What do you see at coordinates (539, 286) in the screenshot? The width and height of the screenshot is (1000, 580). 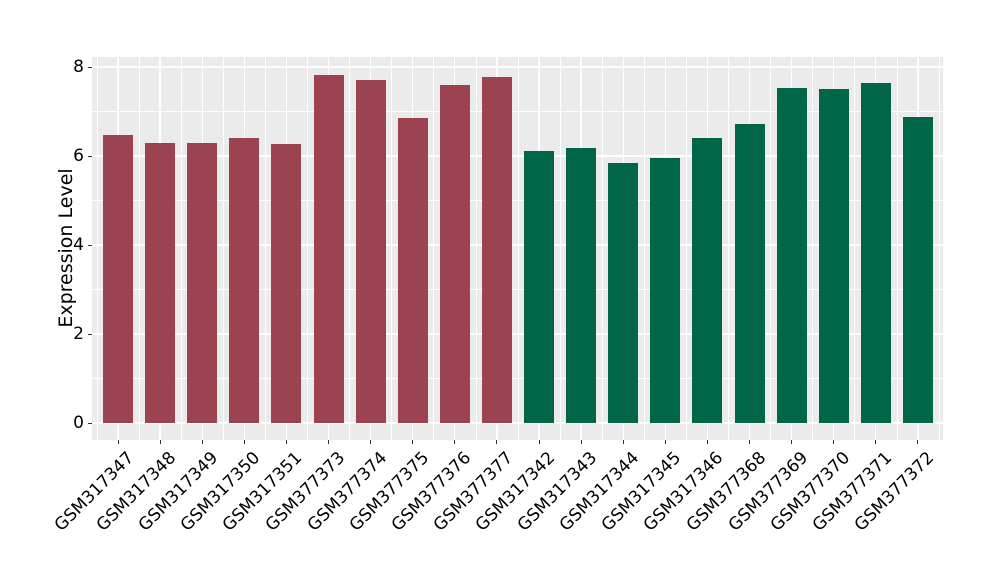 I see `bar-GSM317342` at bounding box center [539, 286].